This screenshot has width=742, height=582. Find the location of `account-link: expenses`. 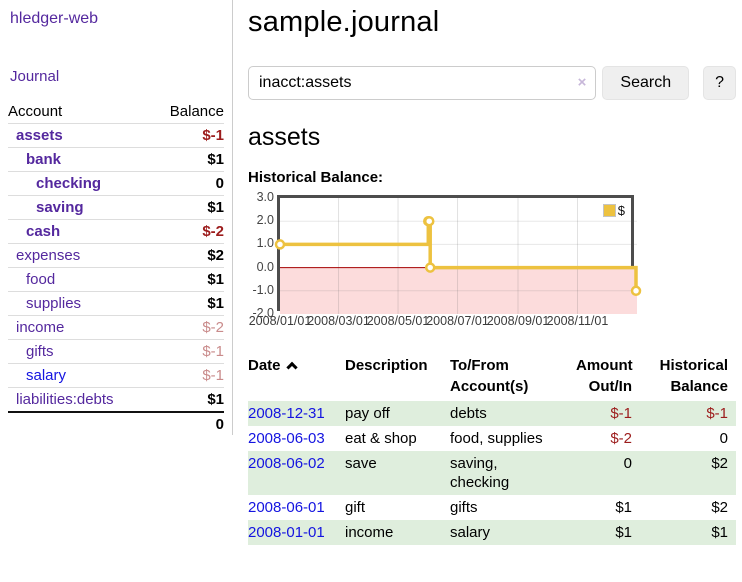

account-link: expenses is located at coordinates (48, 255).